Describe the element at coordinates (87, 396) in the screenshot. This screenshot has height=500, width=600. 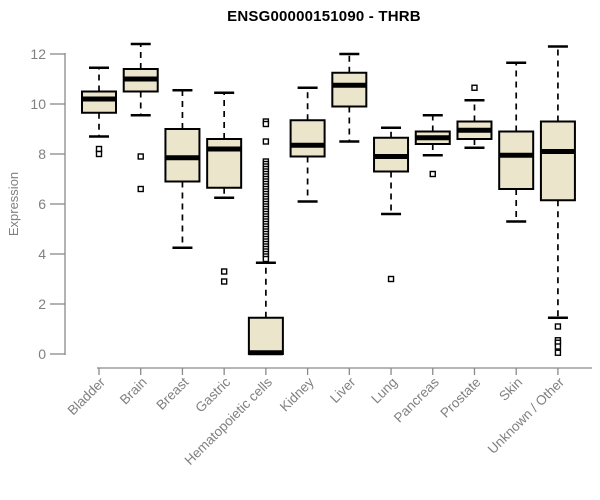
I see `x-axis-label-bladder: Bladder` at that location.